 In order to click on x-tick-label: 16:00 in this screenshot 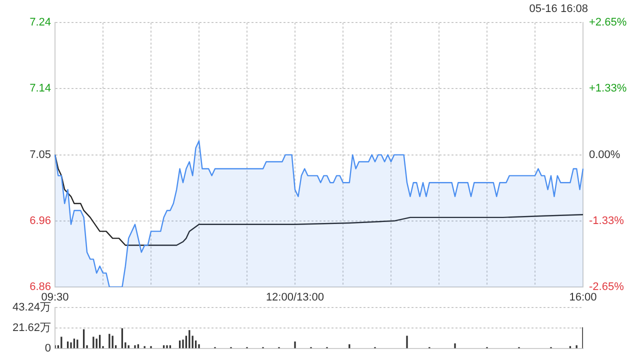, I will do `click(583, 298)`.